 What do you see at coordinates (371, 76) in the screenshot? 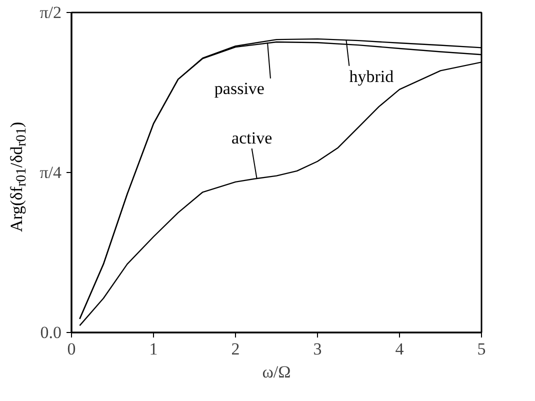
I see `annotation: hybrid` at bounding box center [371, 76].